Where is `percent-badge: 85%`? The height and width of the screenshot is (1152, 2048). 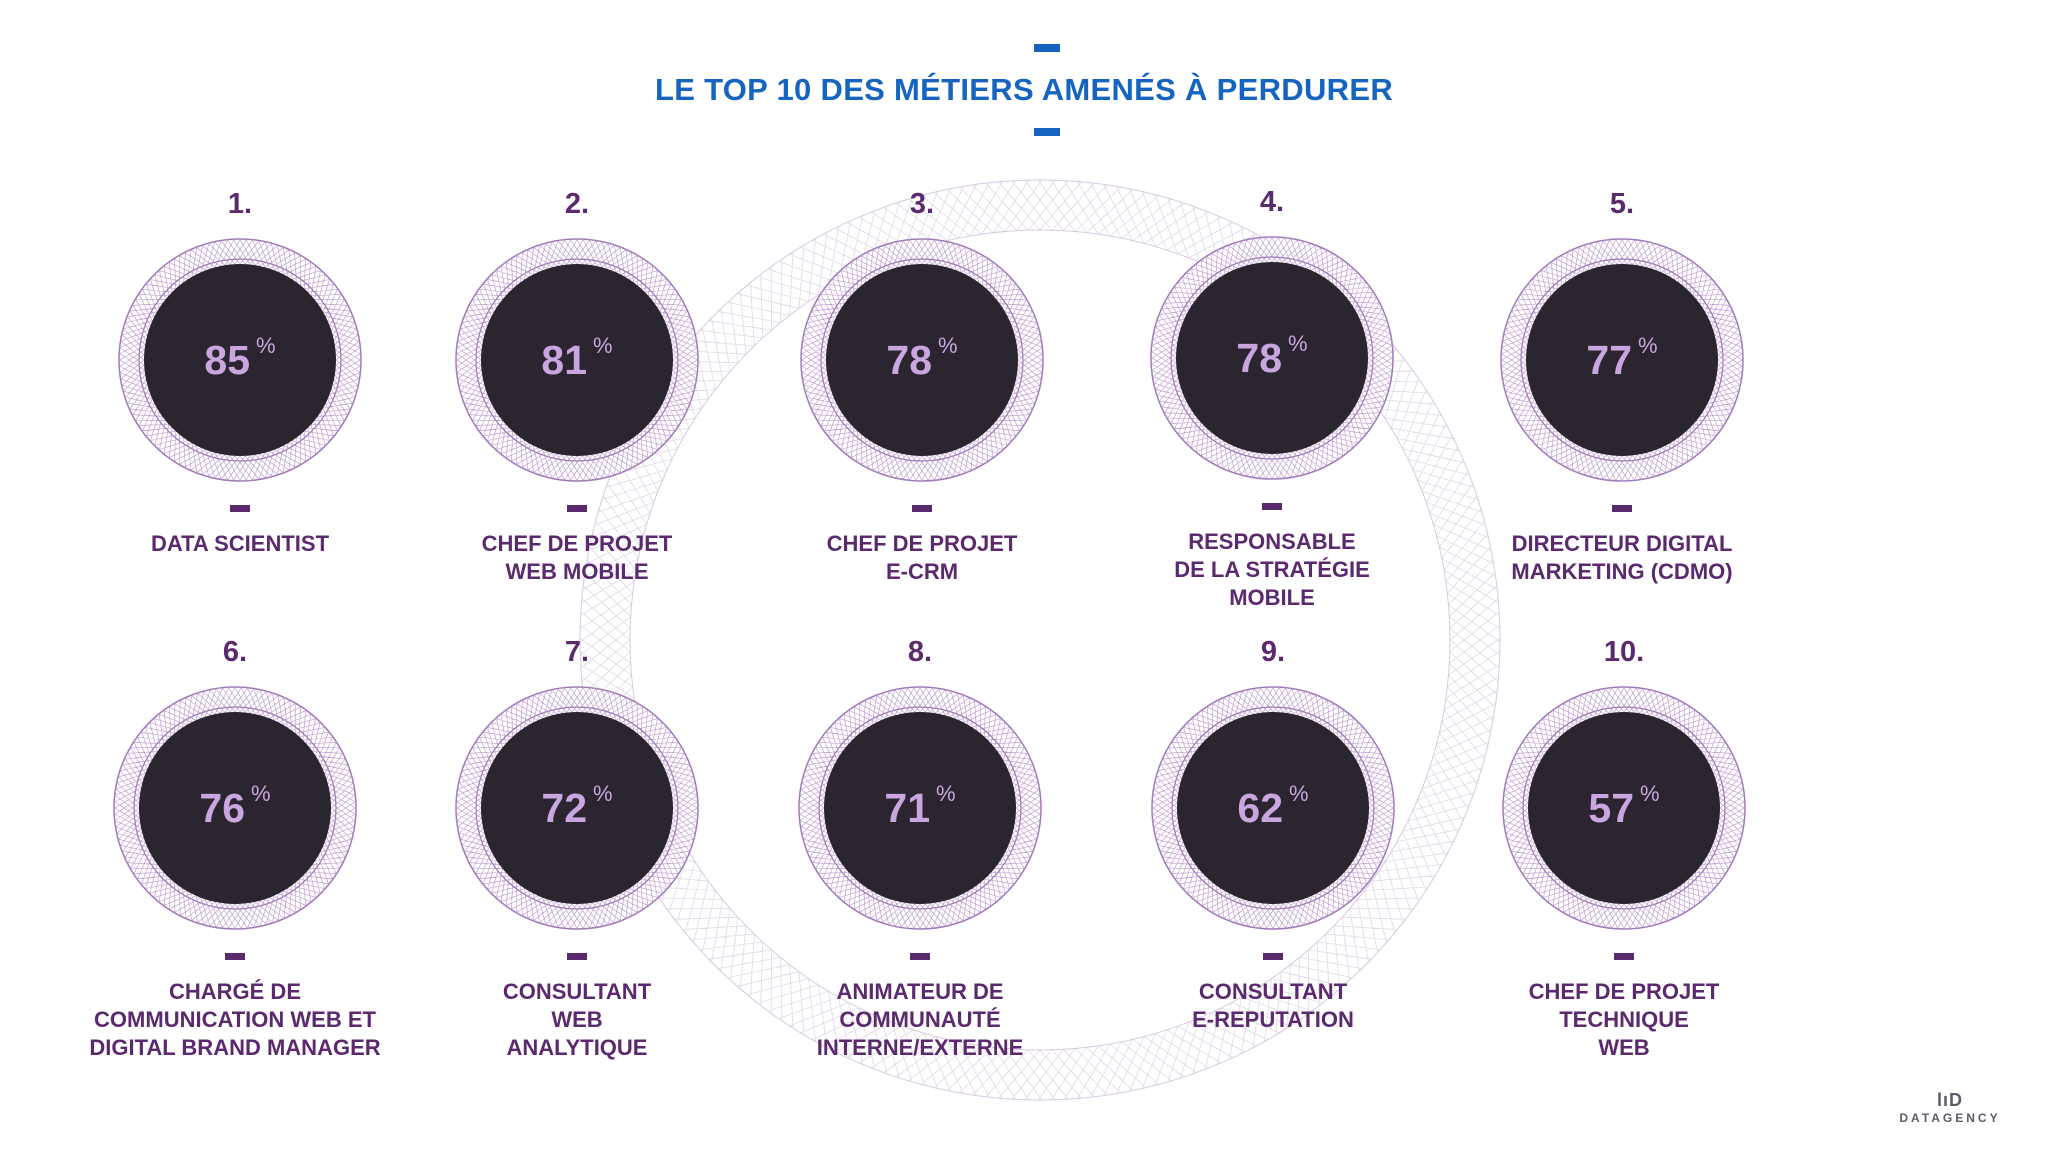
percent-badge: 85% is located at coordinates (240, 360).